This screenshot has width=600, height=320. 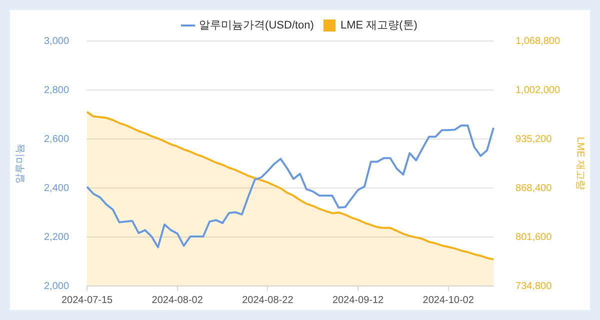 I want to click on y2-tick-label: 734,800, so click(x=534, y=286).